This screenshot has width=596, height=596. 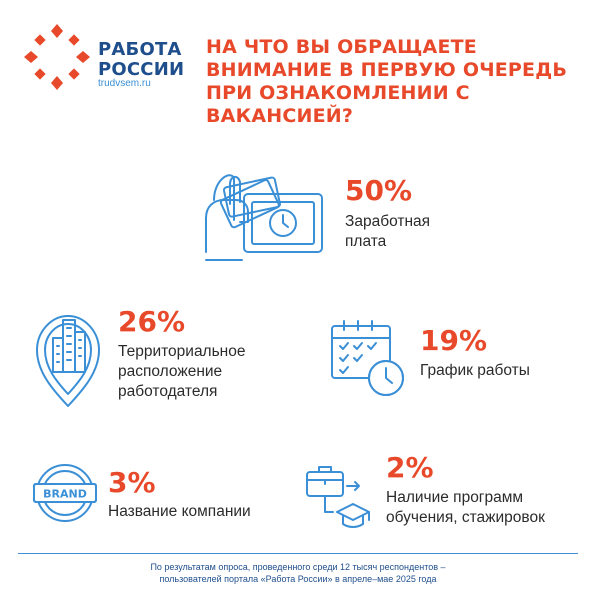 I want to click on item-label-brand: Название компании, so click(x=179, y=512).